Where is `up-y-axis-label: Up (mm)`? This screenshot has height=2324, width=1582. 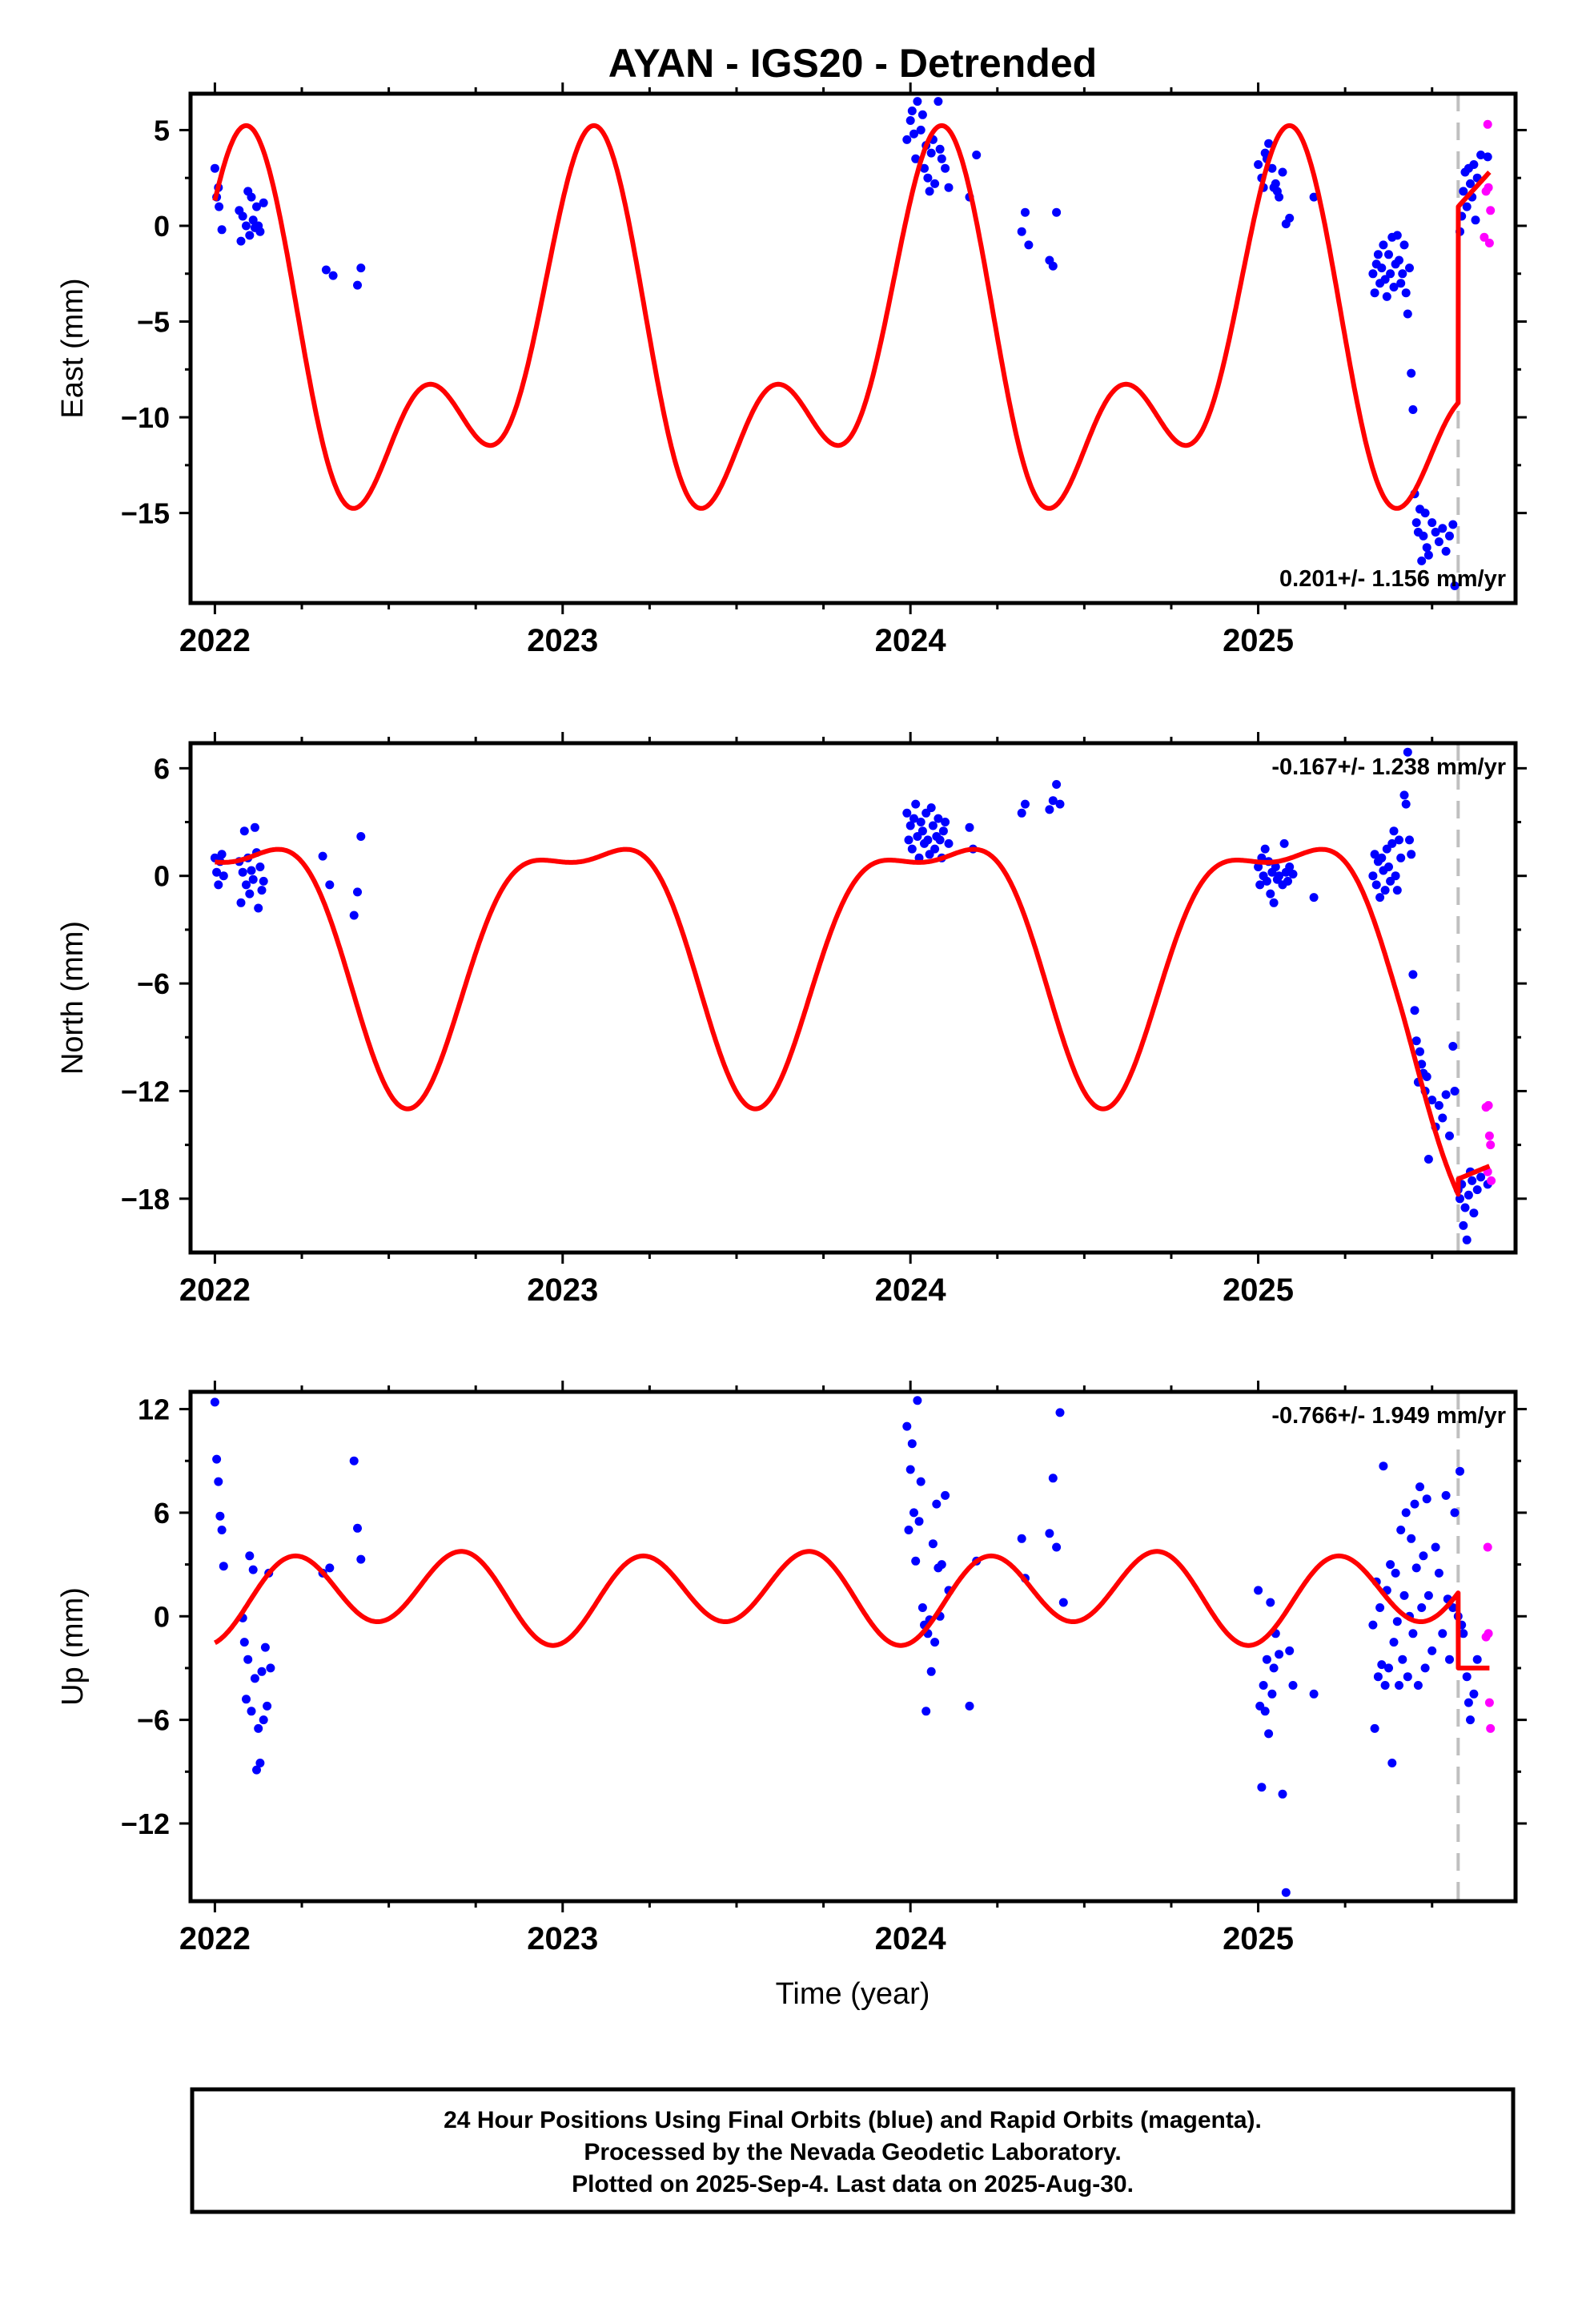
up-y-axis-label: Up (mm) is located at coordinates (73, 1646).